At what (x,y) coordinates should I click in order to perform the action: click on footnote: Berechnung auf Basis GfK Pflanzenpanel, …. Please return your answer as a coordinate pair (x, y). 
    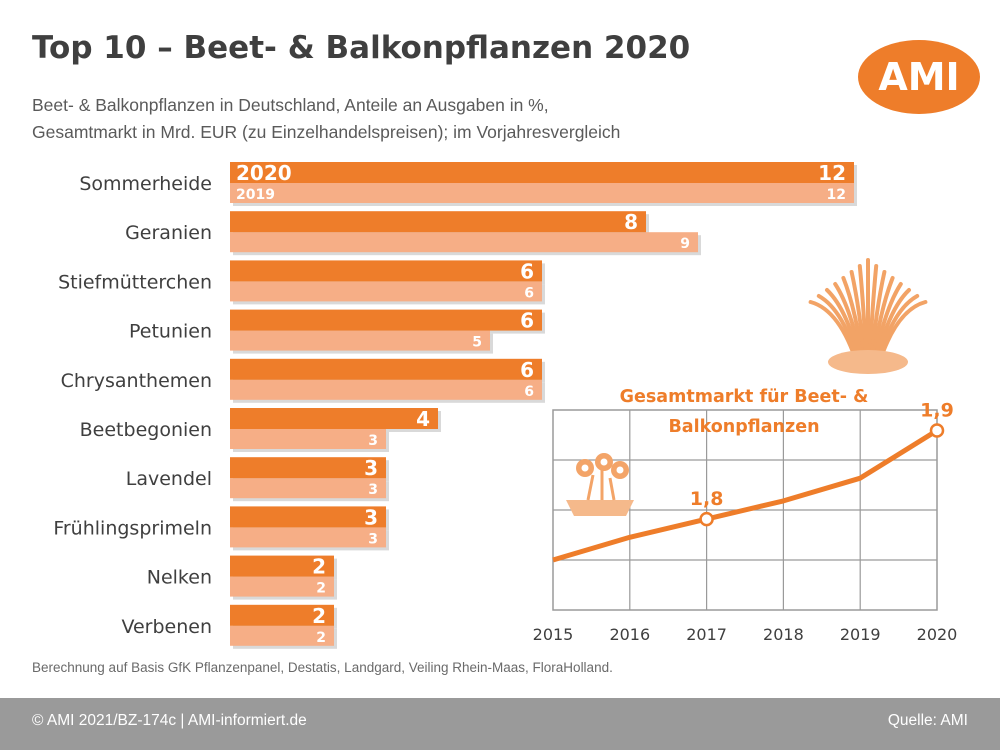
    Looking at the image, I should click on (322, 667).